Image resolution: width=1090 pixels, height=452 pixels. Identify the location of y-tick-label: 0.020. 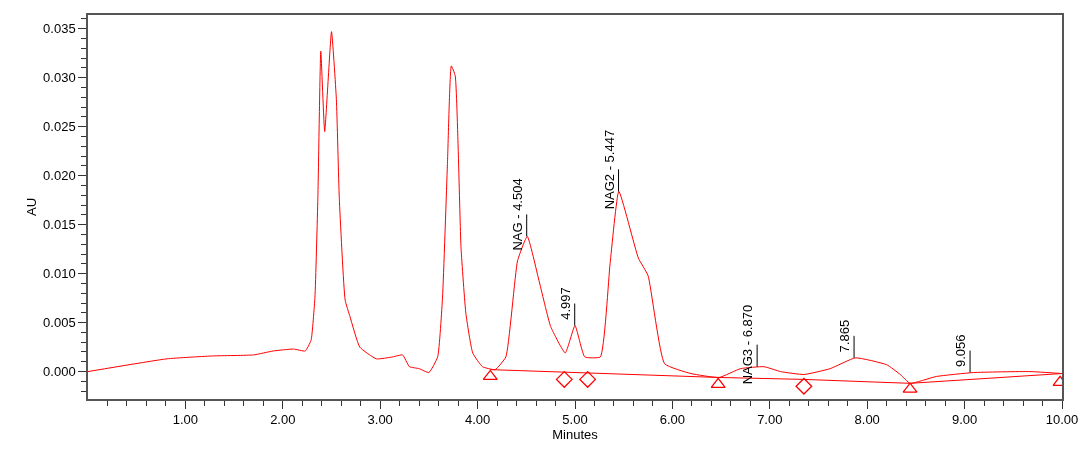
(59, 176).